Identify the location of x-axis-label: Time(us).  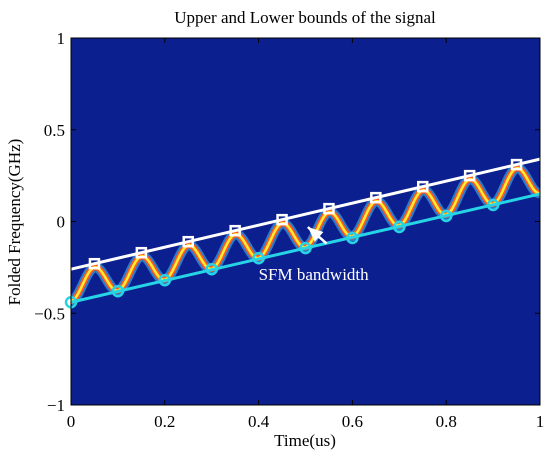
(305, 440).